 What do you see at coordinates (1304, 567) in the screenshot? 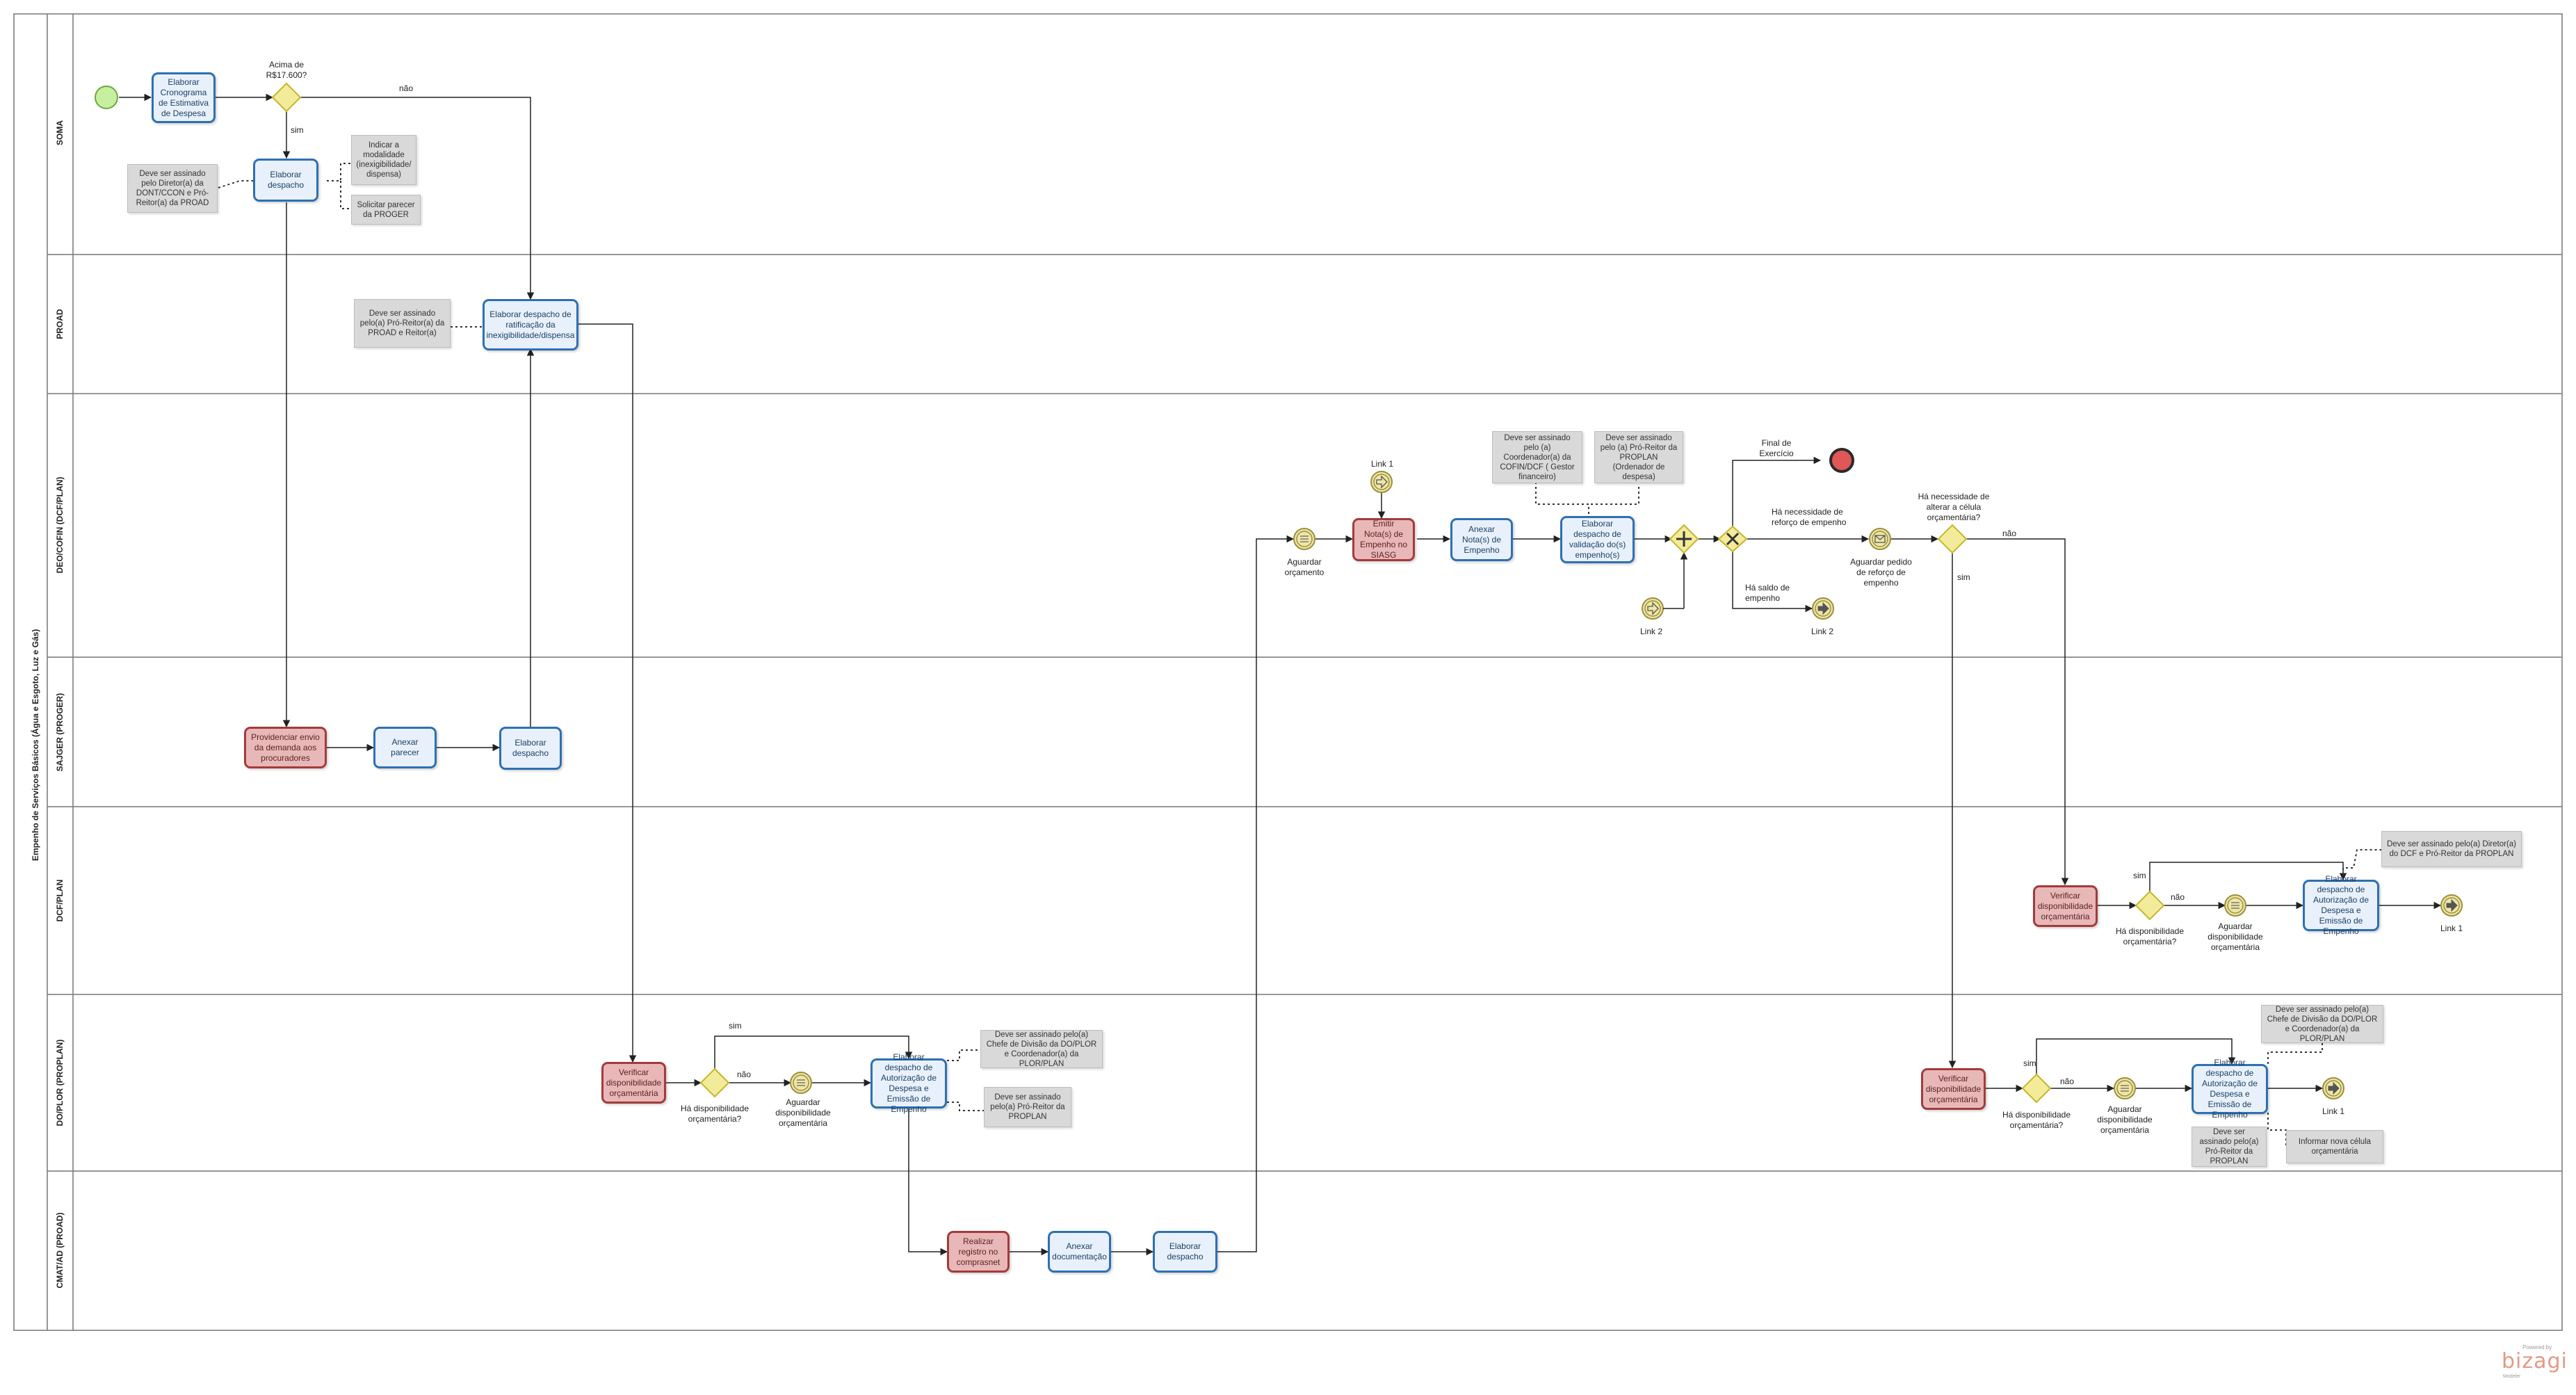
I see `label-aguardar-orcamento: Aguardar orçamento` at bounding box center [1304, 567].